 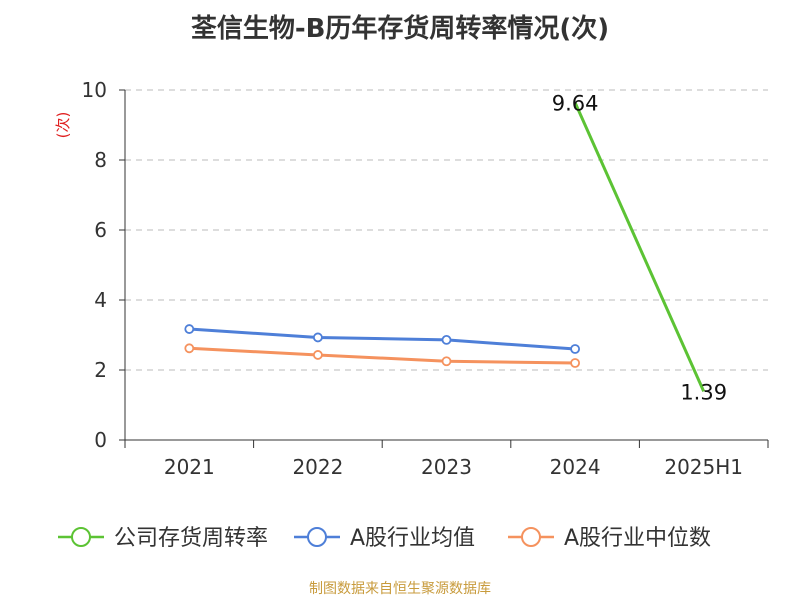 What do you see at coordinates (637, 538) in the screenshot?
I see `legend-label: A股行业中位数` at bounding box center [637, 538].